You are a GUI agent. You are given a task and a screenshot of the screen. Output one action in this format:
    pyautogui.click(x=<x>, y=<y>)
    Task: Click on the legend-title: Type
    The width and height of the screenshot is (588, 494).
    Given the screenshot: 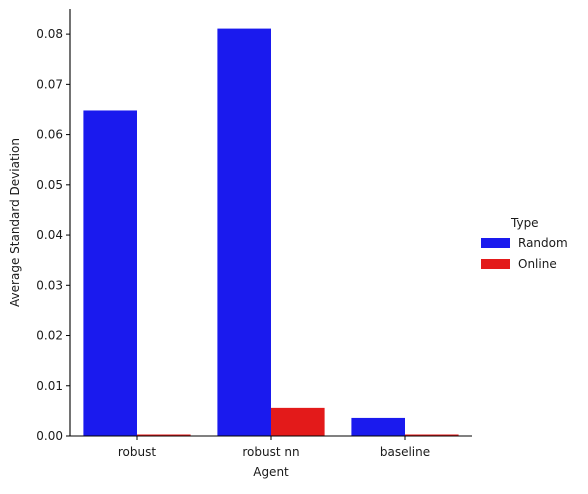 What is the action you would take?
    pyautogui.click(x=524, y=223)
    